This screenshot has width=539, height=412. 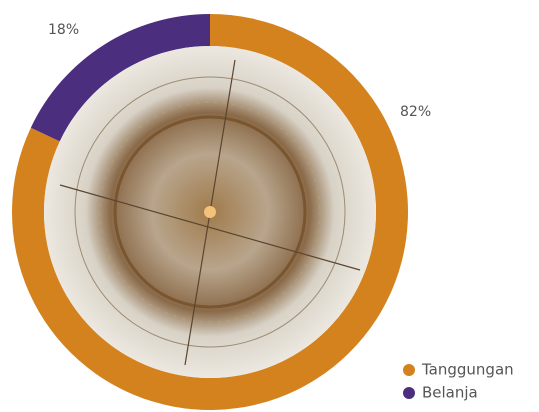 What do you see at coordinates (467, 370) in the screenshot?
I see `legend-label: Tanggungan` at bounding box center [467, 370].